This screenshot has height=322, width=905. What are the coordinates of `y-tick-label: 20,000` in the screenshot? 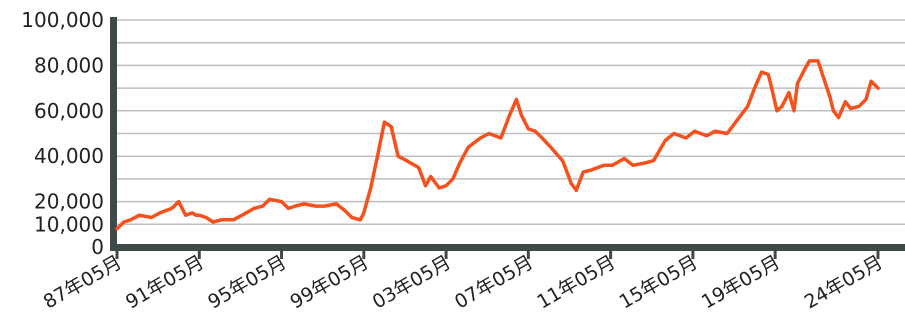 It's located at (69, 202).